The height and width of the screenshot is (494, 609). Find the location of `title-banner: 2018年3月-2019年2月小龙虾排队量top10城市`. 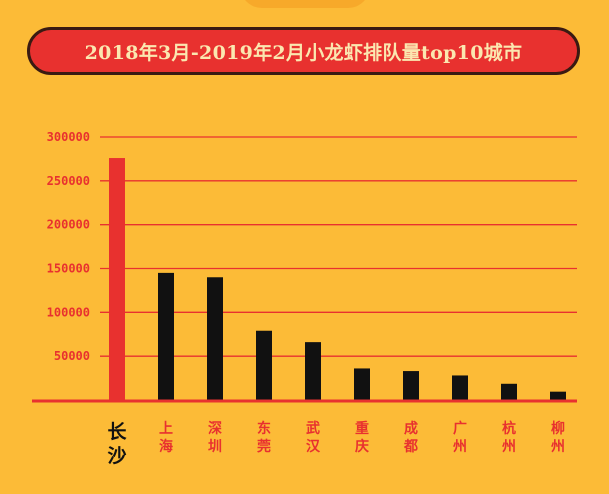

title-banner: 2018年3月-2019年2月小龙虾排队量top10城市 is located at coordinates (303, 51).